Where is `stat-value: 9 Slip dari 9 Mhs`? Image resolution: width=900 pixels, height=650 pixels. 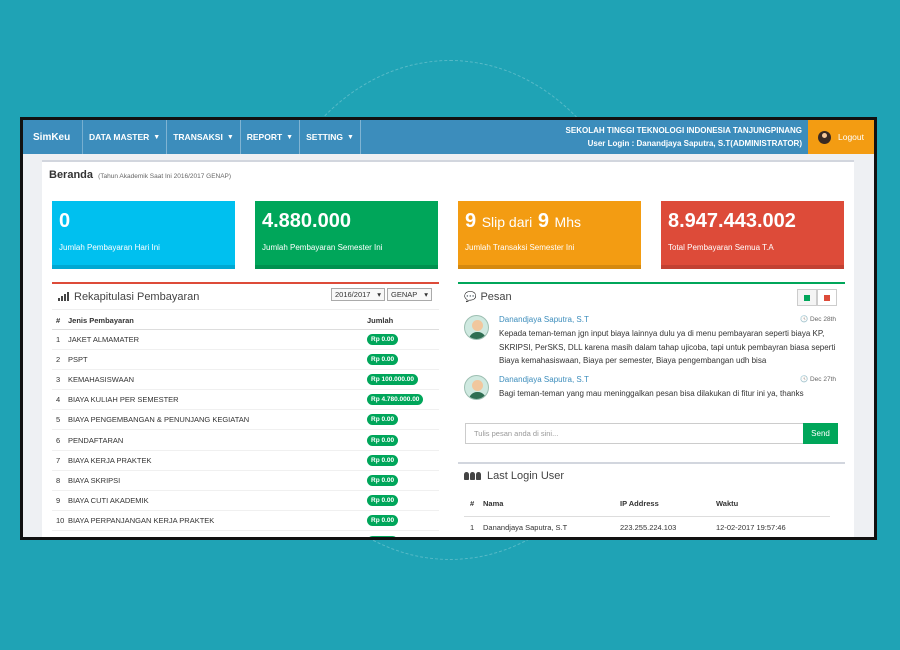
stat-value: 9 Slip dari 9 Mhs is located at coordinates (523, 221).